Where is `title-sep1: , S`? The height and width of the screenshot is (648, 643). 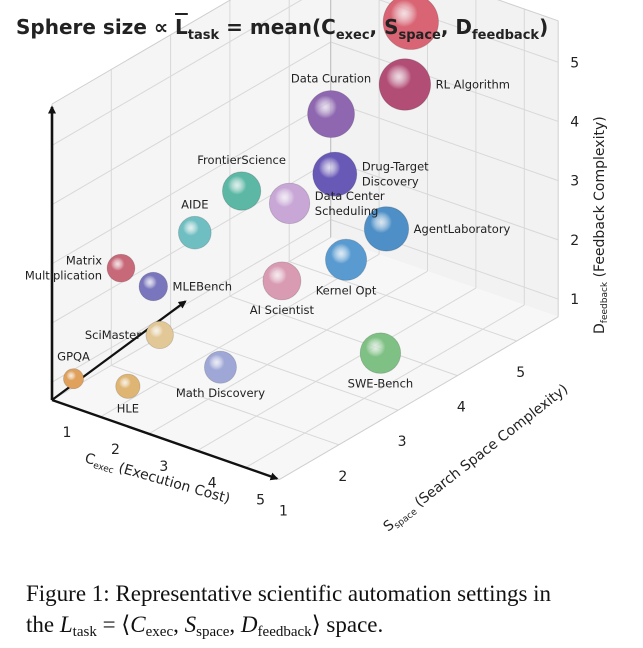 title-sep1: , S is located at coordinates (384, 27).